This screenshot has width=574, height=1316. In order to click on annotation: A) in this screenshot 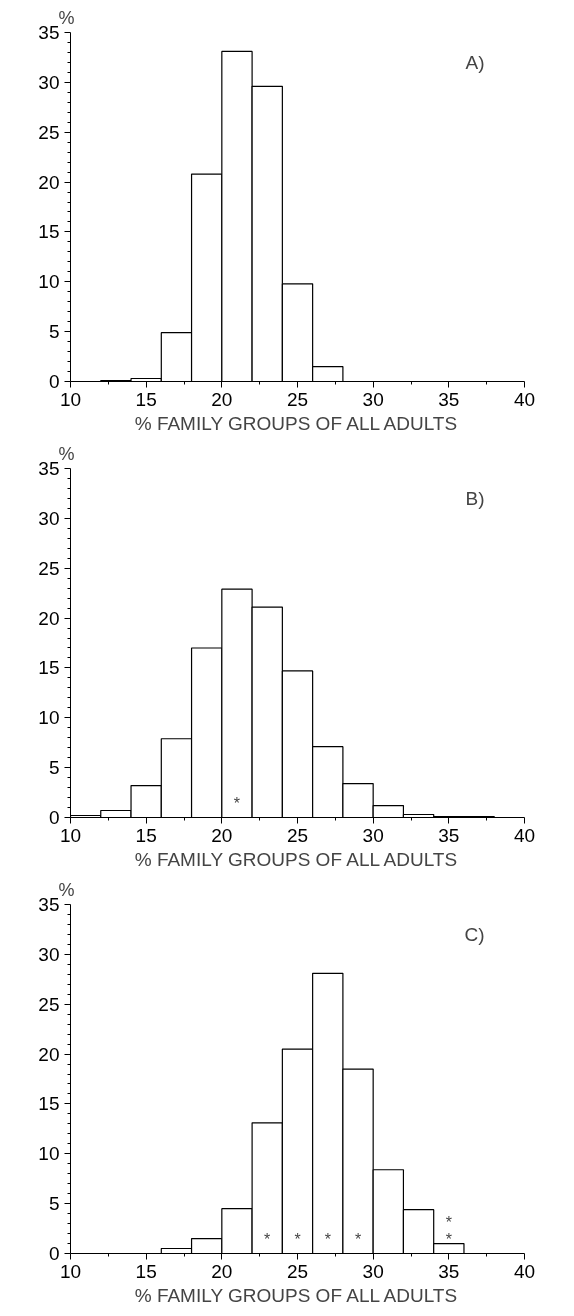, I will do `click(475, 62)`.